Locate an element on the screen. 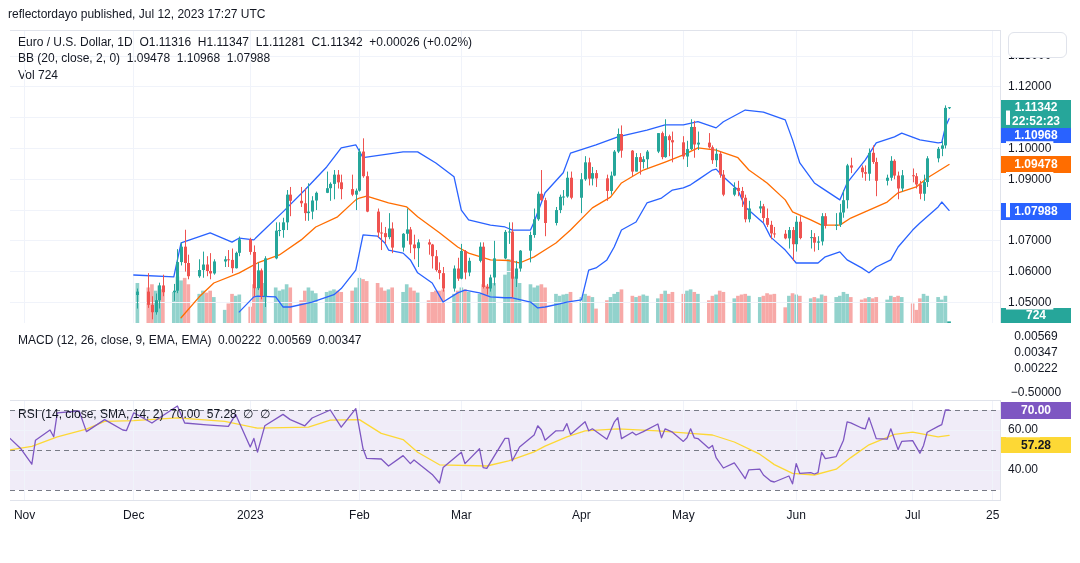 The image size is (1080, 563). chart-title: Euro / U.S. Dollar, 1D O1.11316 H1.11347 L1.11281 C1.11342 +0.00026 (+0.02%) is located at coordinates (245, 42).